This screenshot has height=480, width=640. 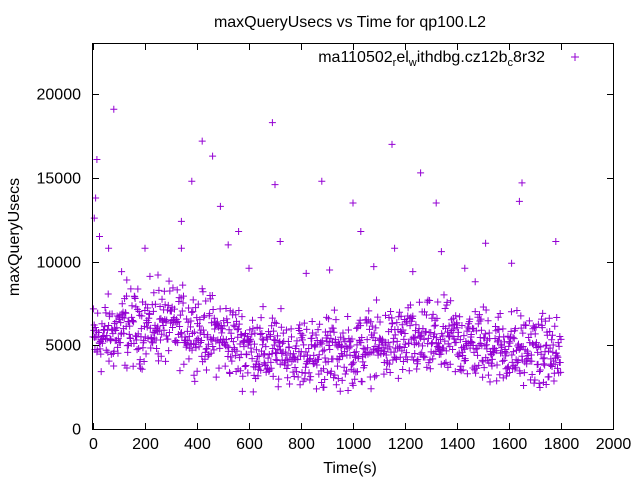 I want to click on x-tick-label: 0, so click(x=93, y=444).